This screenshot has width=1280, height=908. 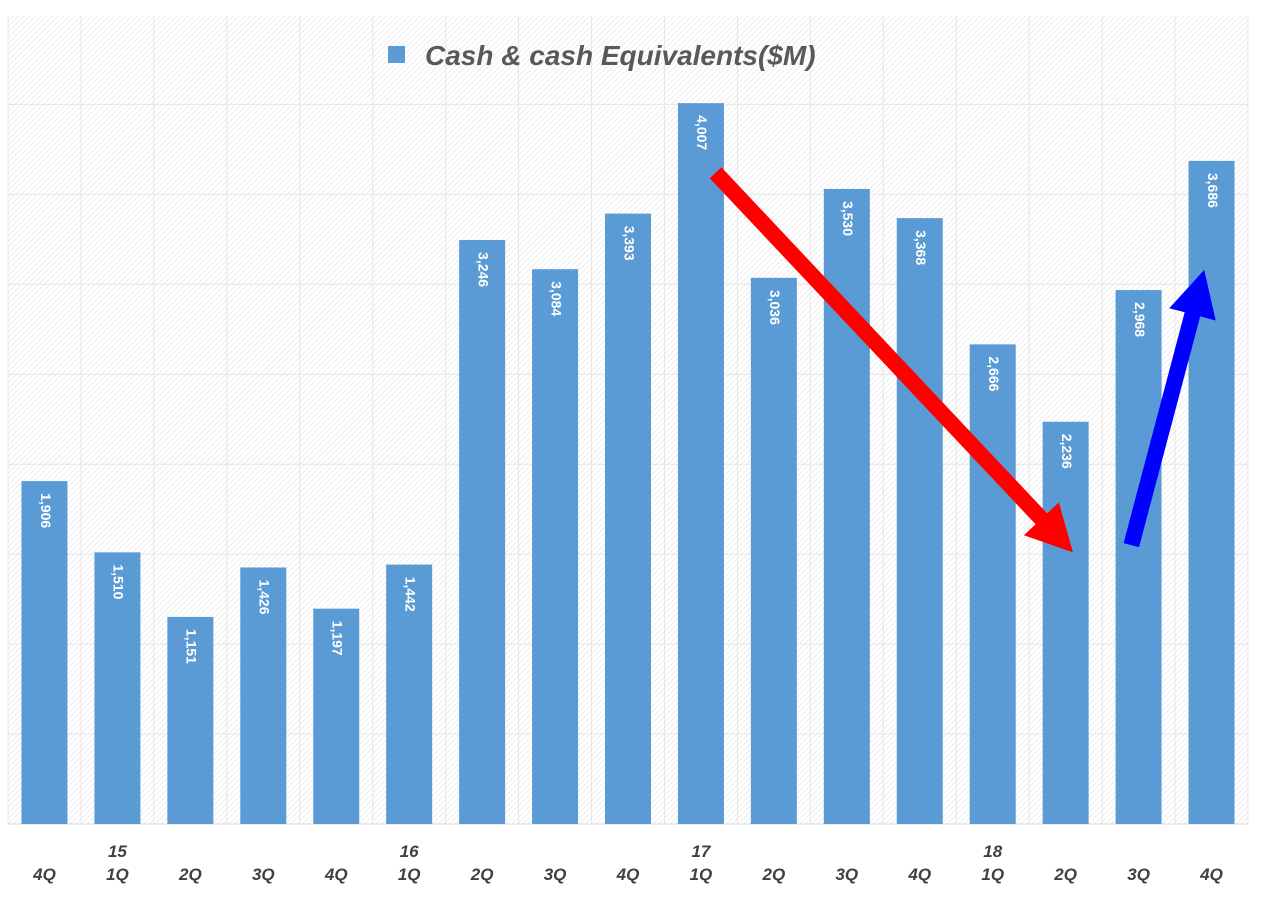 What do you see at coordinates (620, 55) in the screenshot?
I see `chart-title: Cash & cash Equivalents($M)` at bounding box center [620, 55].